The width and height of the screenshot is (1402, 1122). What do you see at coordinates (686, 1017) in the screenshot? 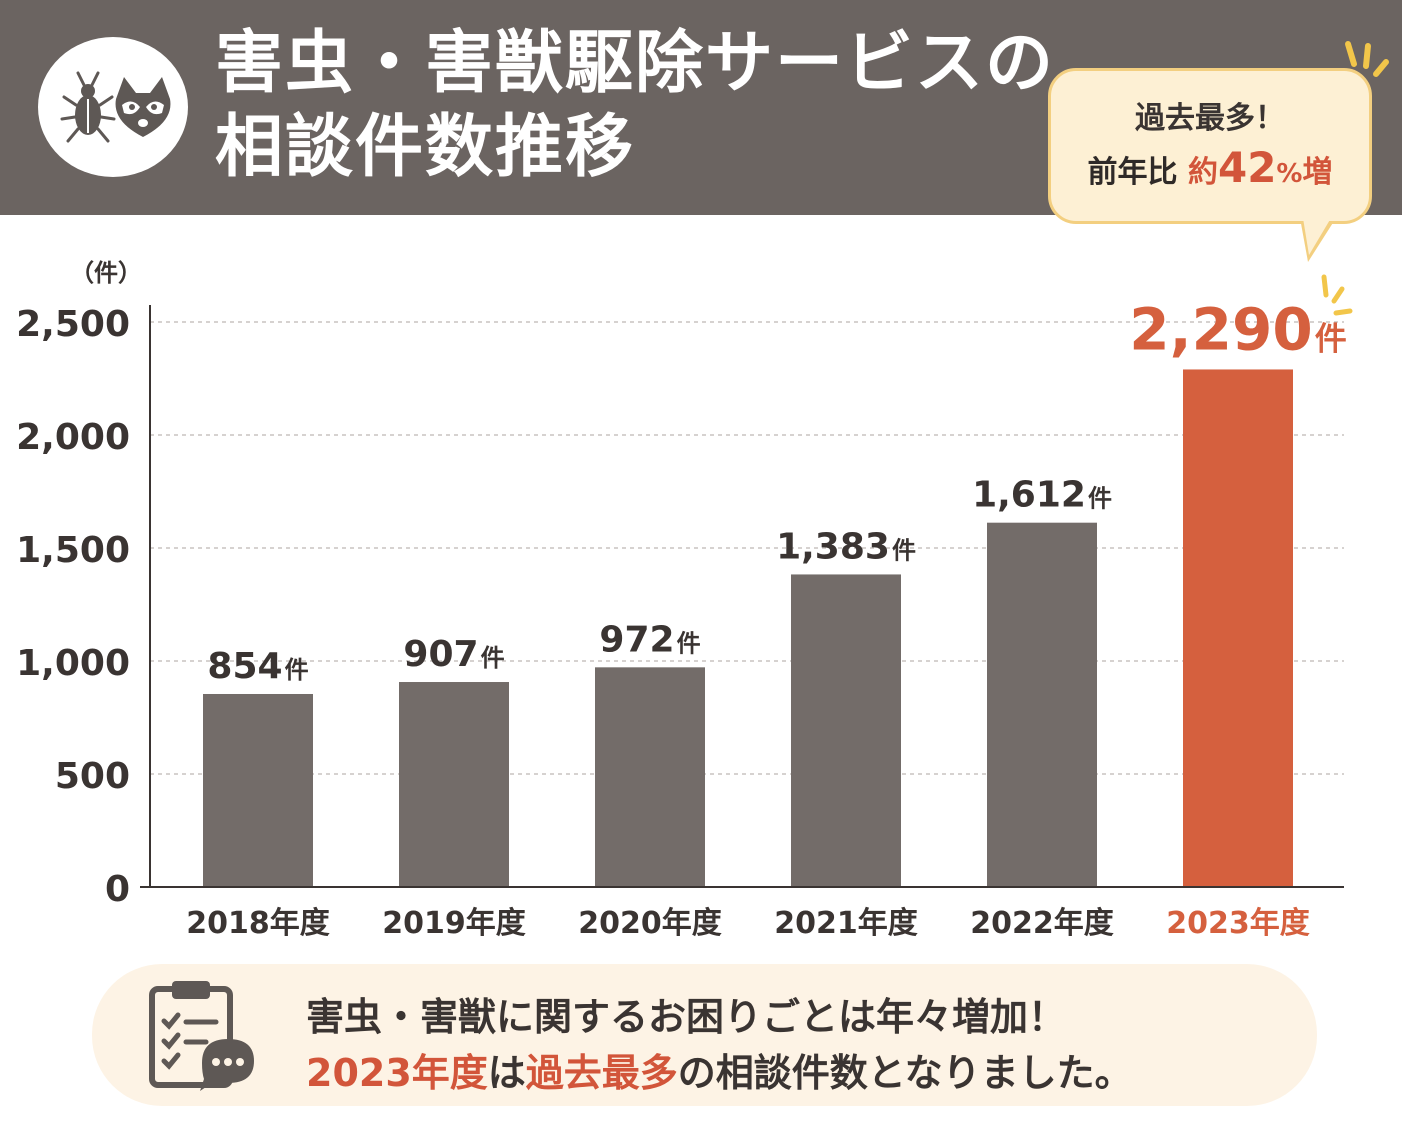
I see `footer-line-1: 害虫・害獣に関するお困りごとは年々増加！` at bounding box center [686, 1017].